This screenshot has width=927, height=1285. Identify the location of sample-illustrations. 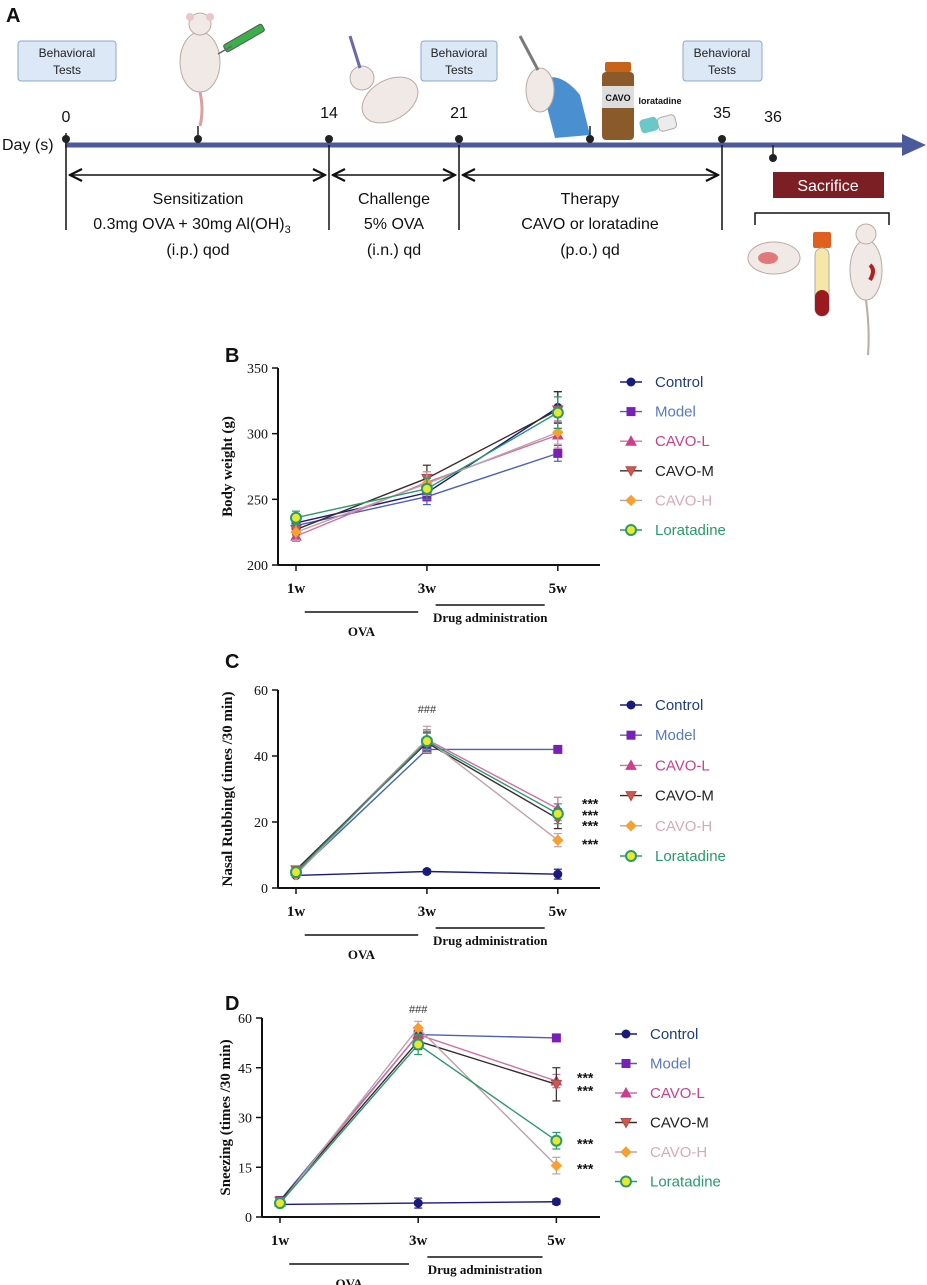
(815, 289).